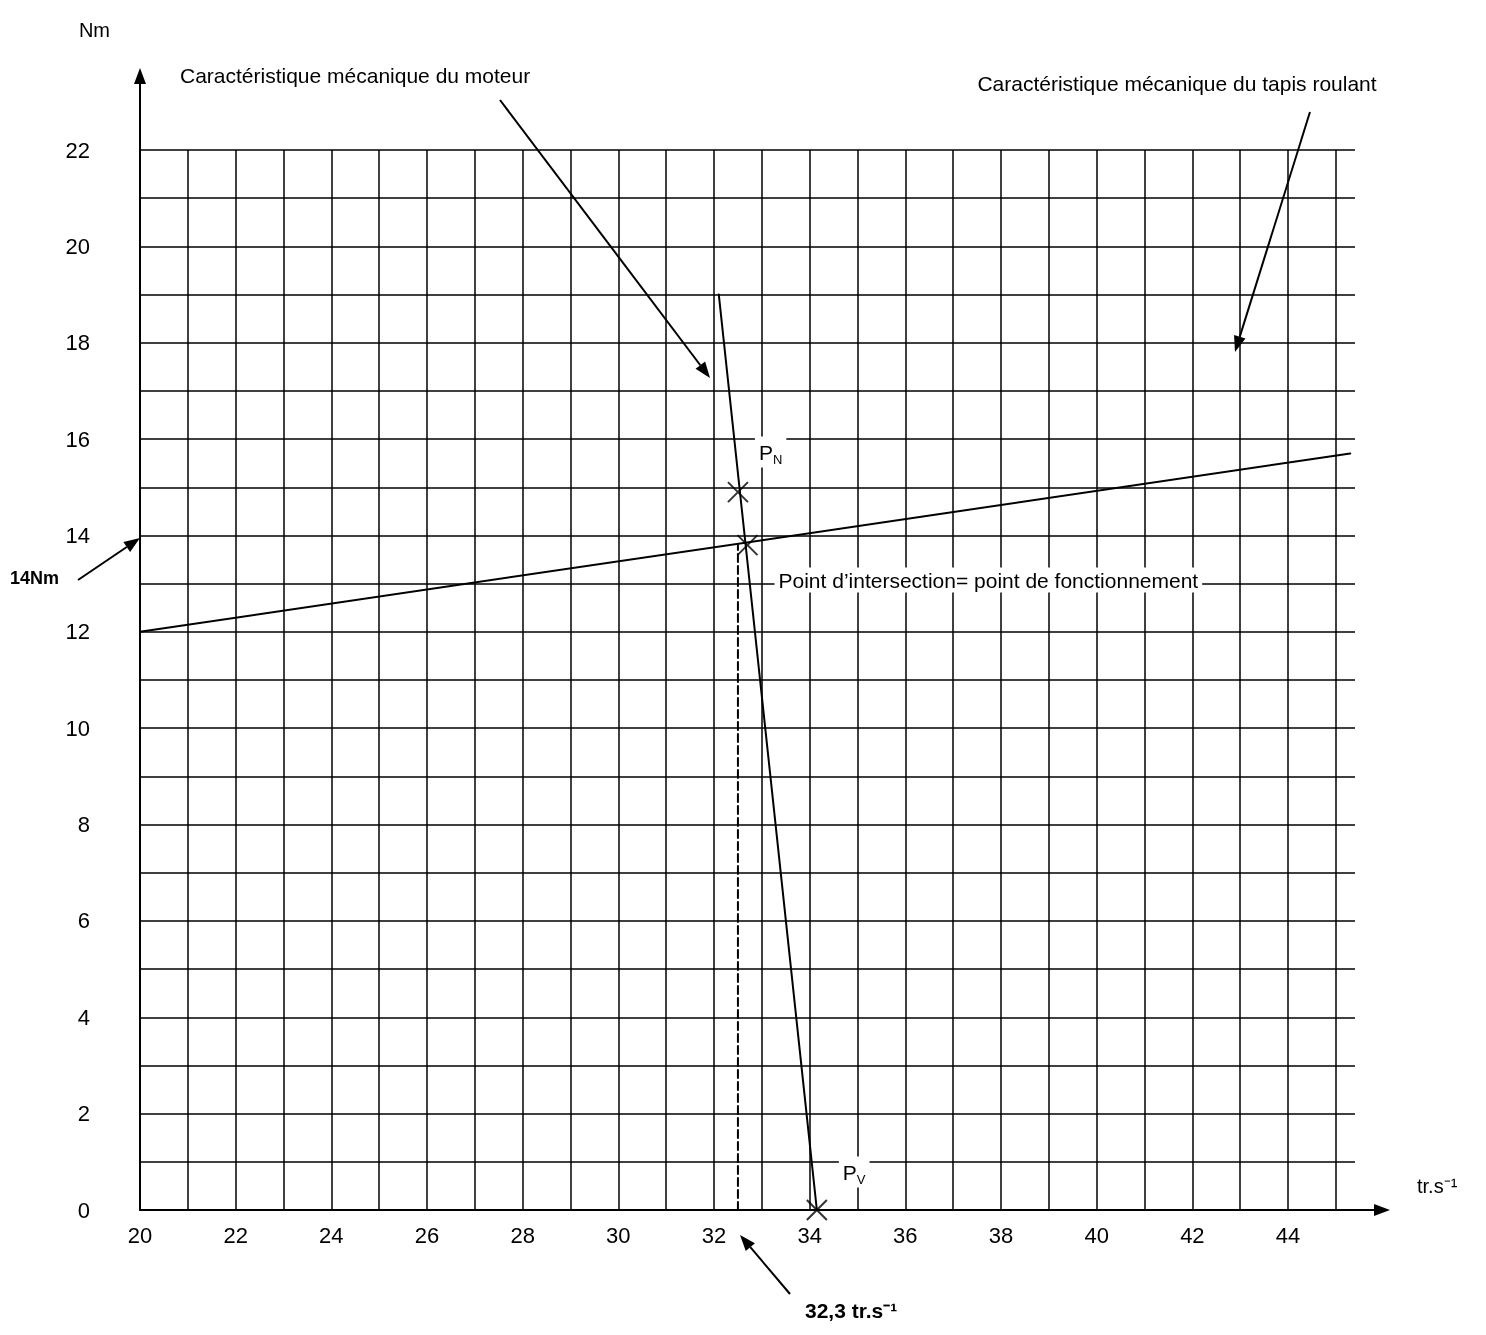  What do you see at coordinates (851, 1310) in the screenshot?
I see `text: 32,3 tr.s⁻¹` at bounding box center [851, 1310].